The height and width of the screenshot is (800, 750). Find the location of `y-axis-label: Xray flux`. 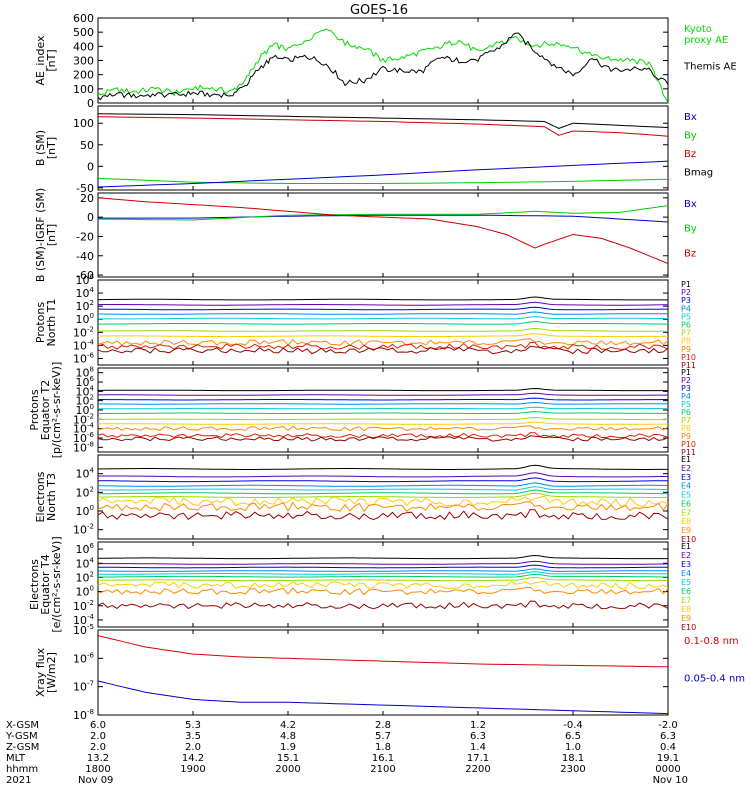

y-axis-label: Xray flux is located at coordinates (40, 672).